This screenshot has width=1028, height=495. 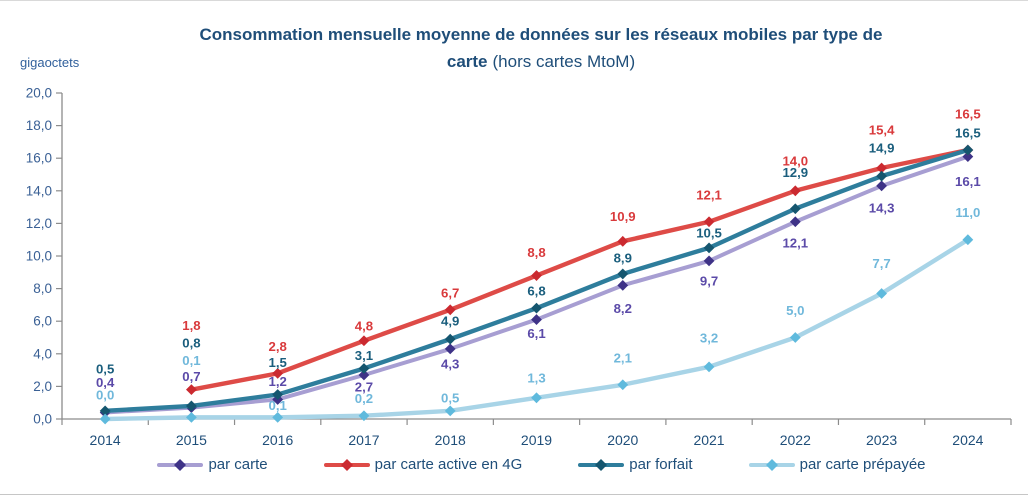 I want to click on x-category-label: 2015, so click(x=191, y=440).